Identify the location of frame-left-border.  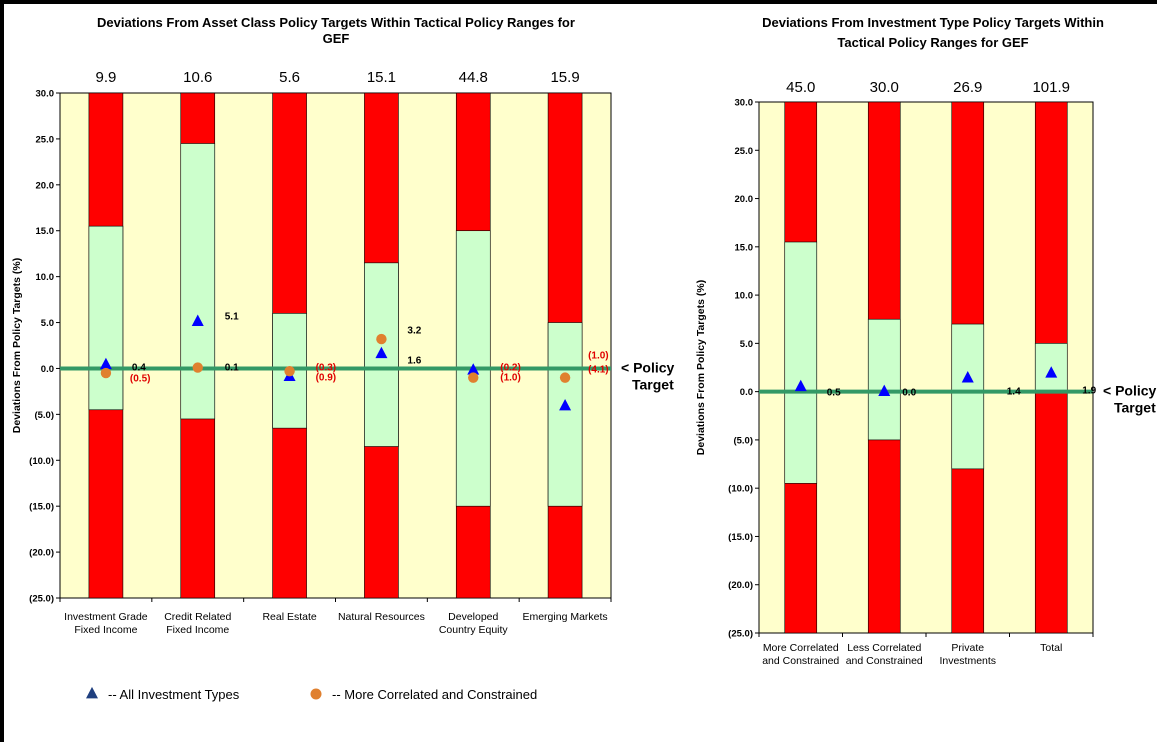
(2, 371).